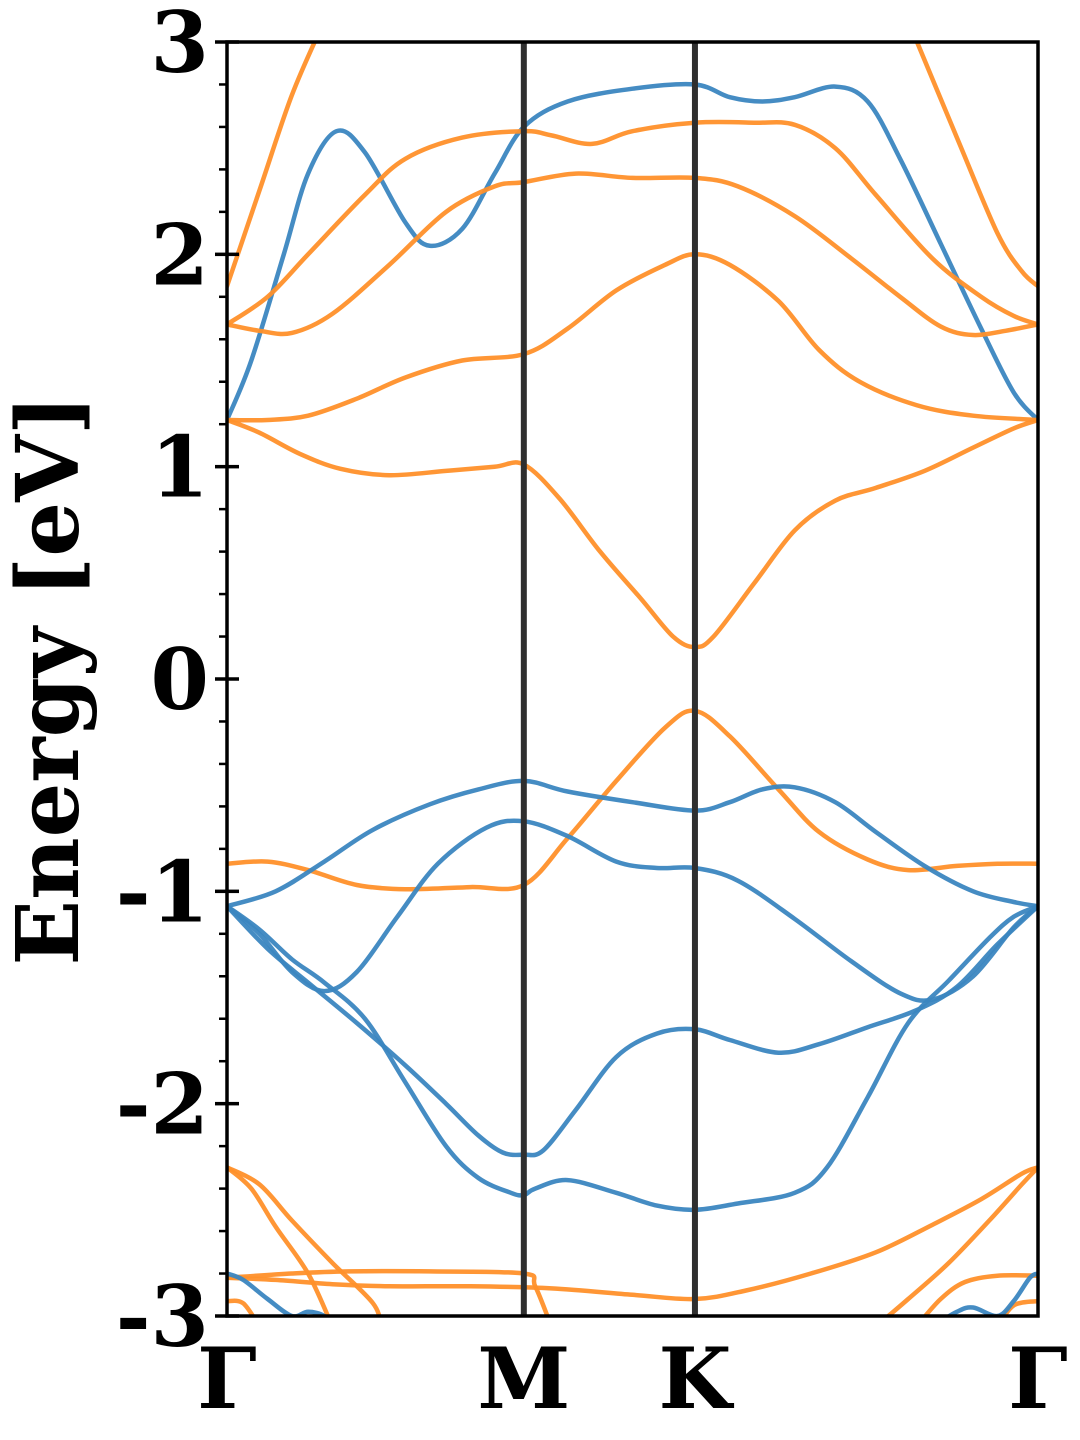 This screenshot has height=1440, width=1080. Describe the element at coordinates (1038, 1378) in the screenshot. I see `x-tick-label-4: Γ` at that location.